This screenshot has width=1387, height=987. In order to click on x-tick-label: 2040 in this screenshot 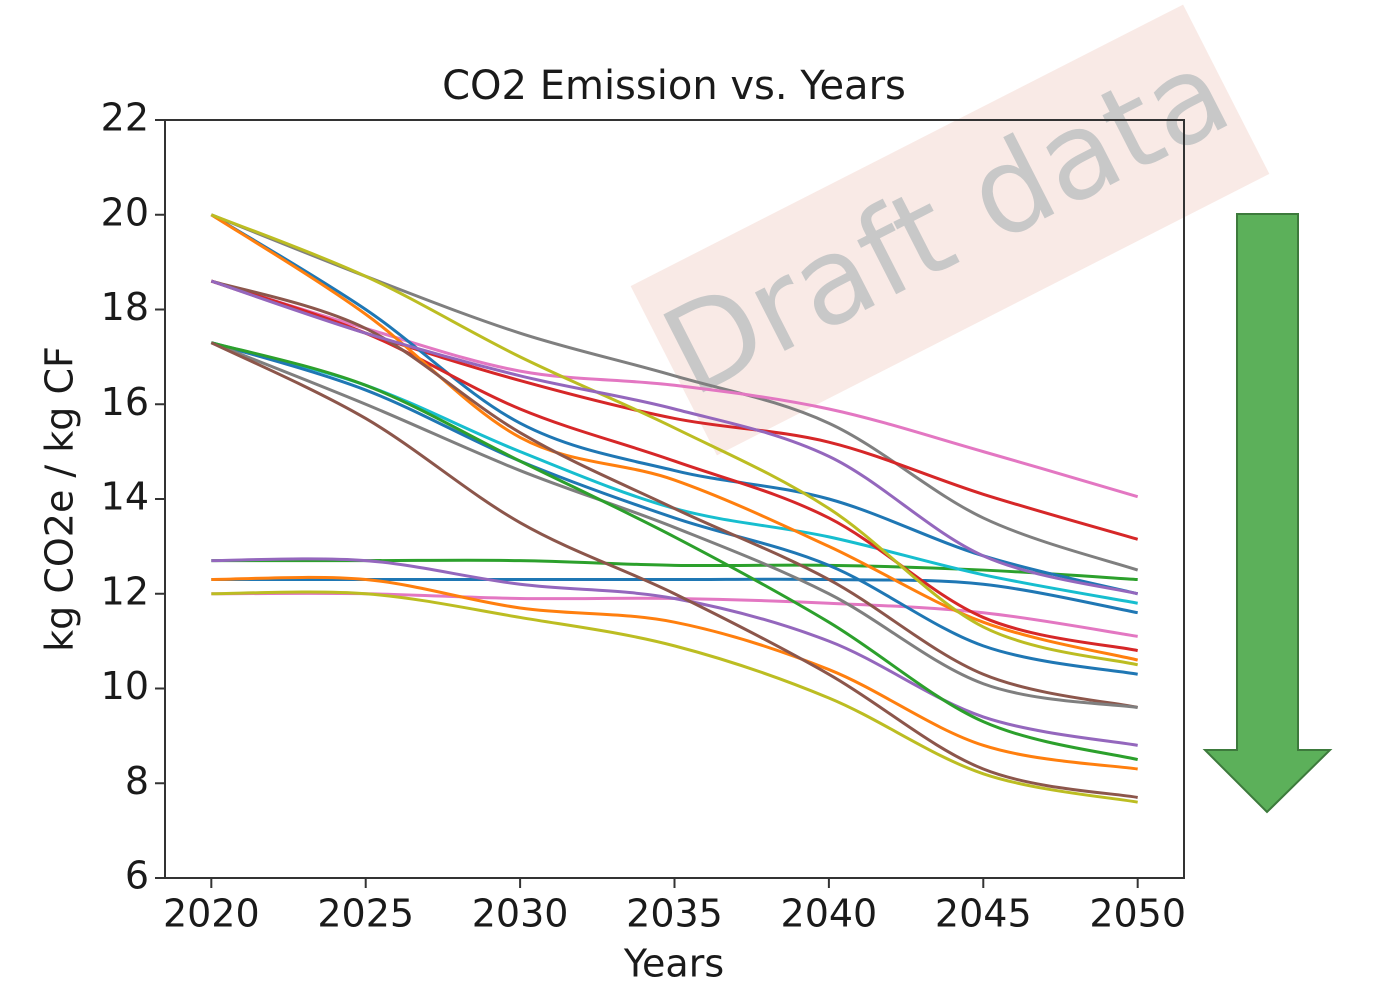, I will do `click(829, 914)`.